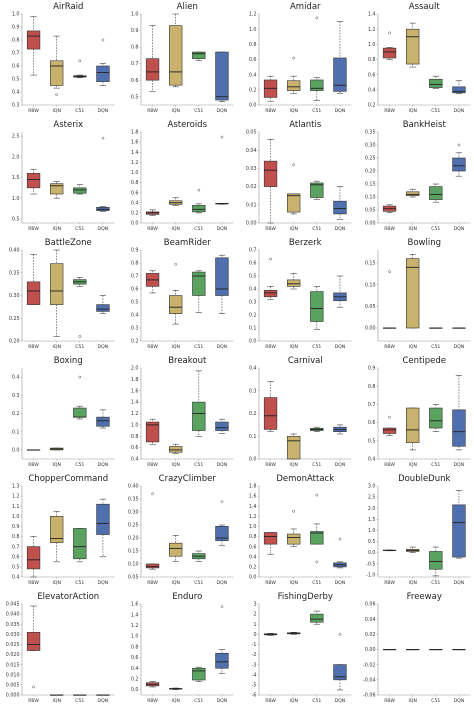 This screenshot has height=708, width=474. I want to click on y-tick-label: 0.045, so click(13, 605).